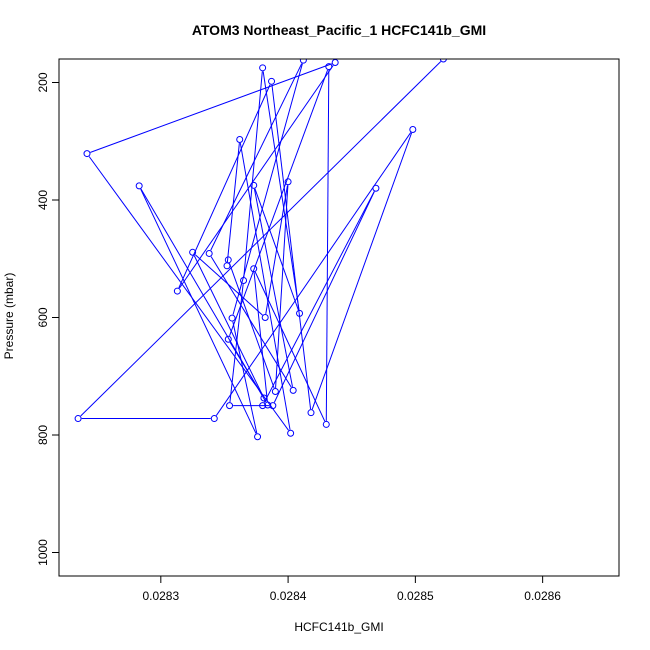 The image size is (650, 650). I want to click on y-tick-label: 400, so click(43, 200).